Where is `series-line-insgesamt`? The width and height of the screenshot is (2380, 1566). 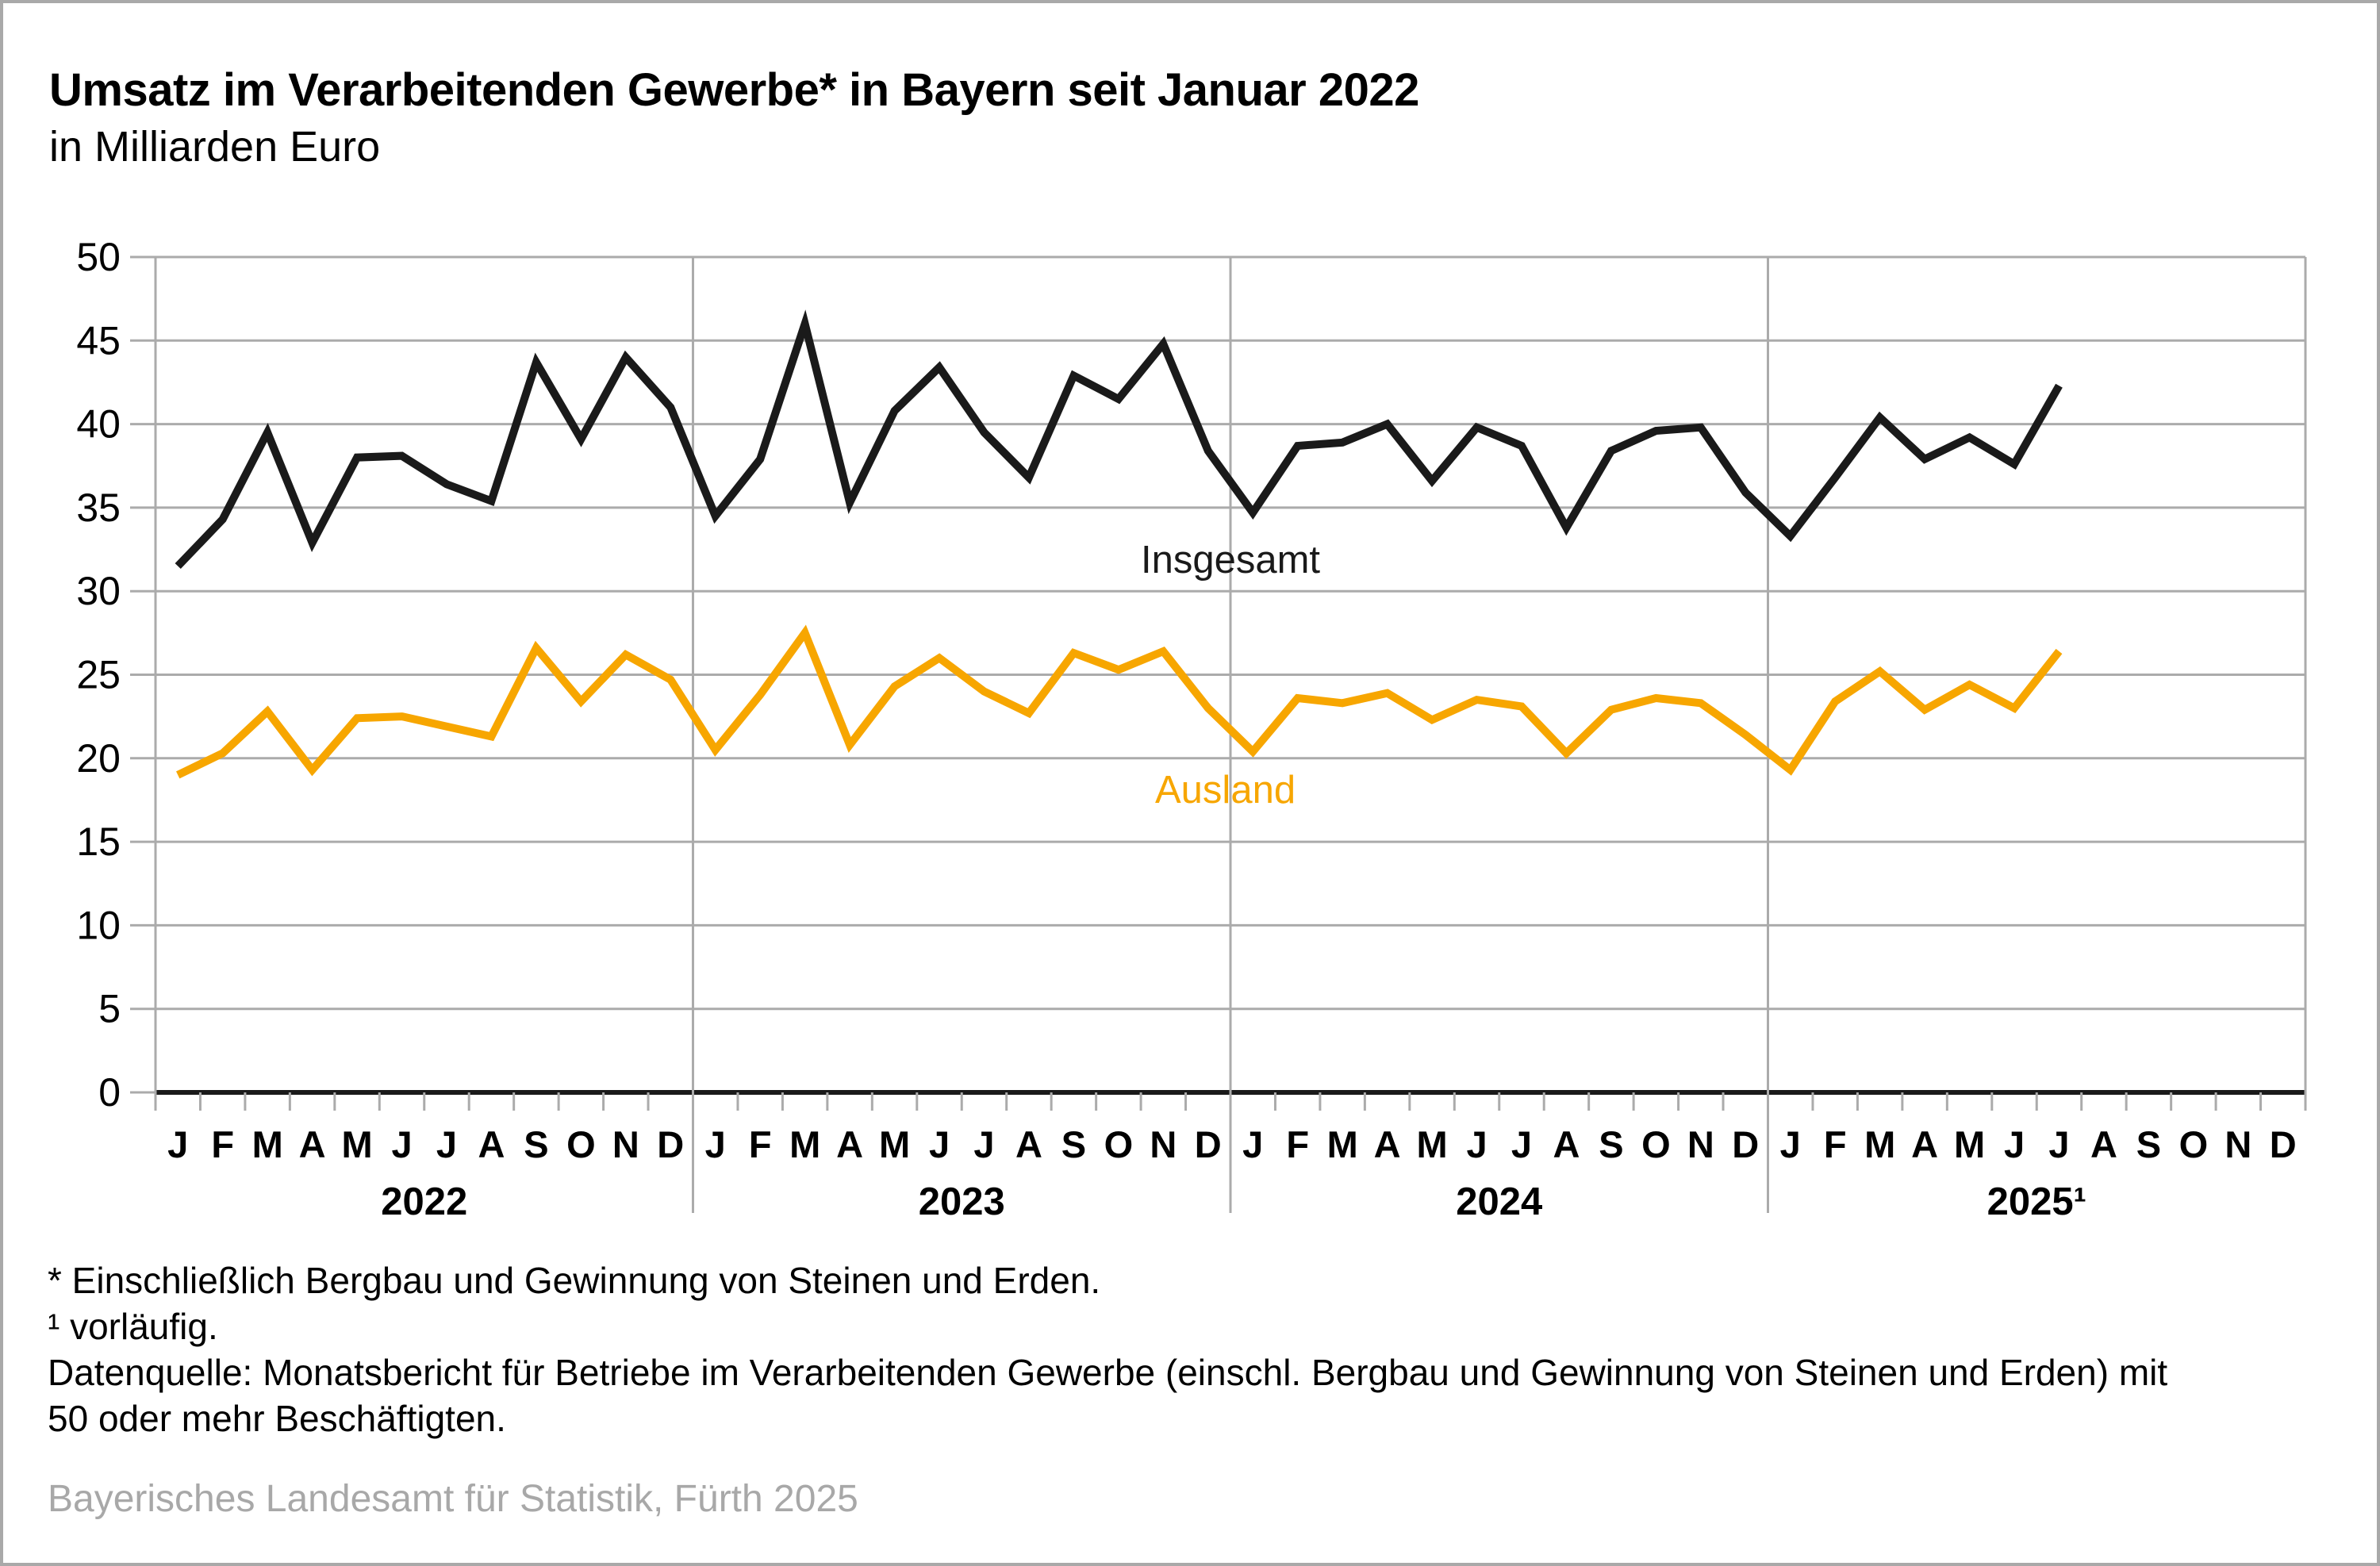 series-line-insgesamt is located at coordinates (1119, 439).